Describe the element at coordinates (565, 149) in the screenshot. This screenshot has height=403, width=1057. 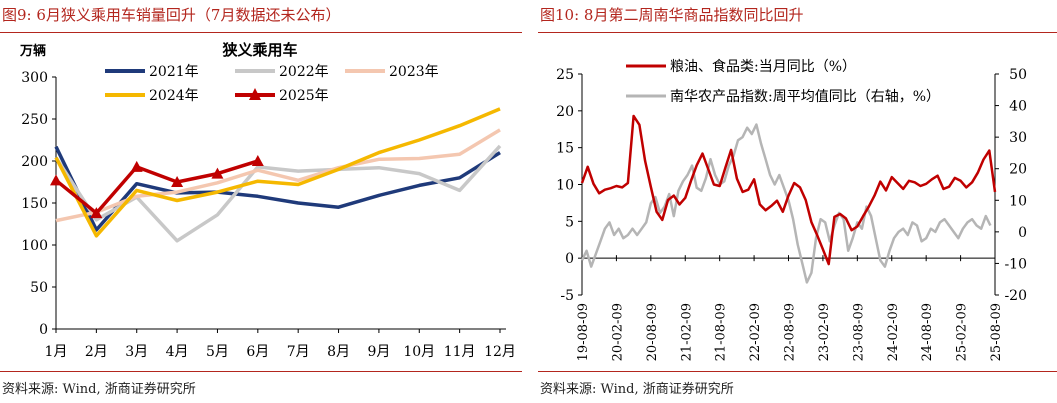
I see `left-y-tick-label: 15` at that location.